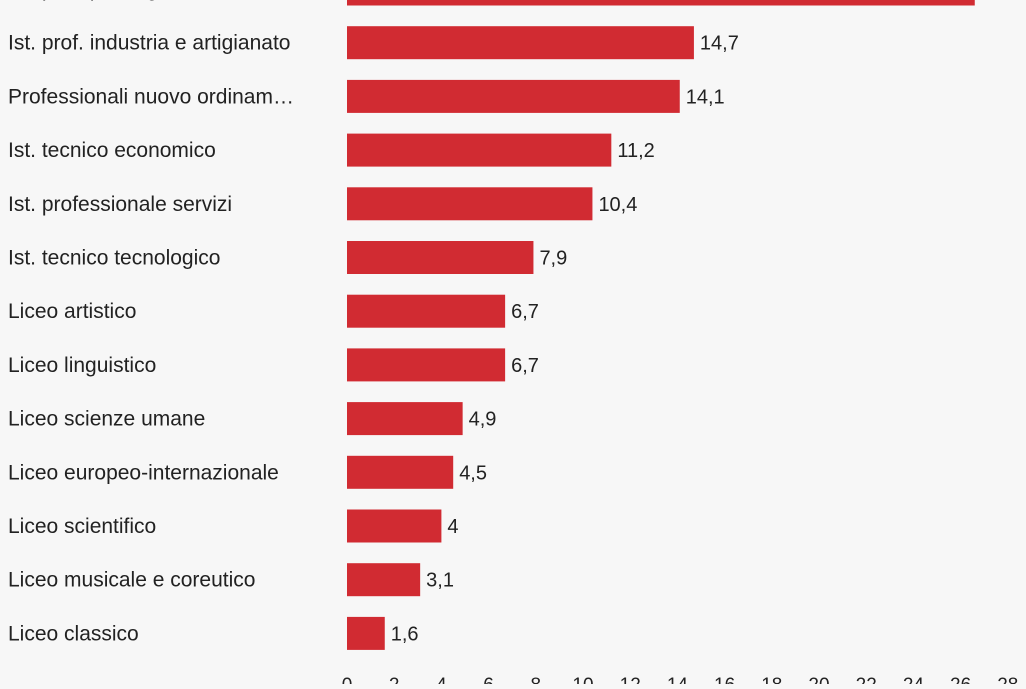 The width and height of the screenshot is (1026, 689). Describe the element at coordinates (73, 633) in the screenshot. I see `category-label: Liceo classico` at that location.